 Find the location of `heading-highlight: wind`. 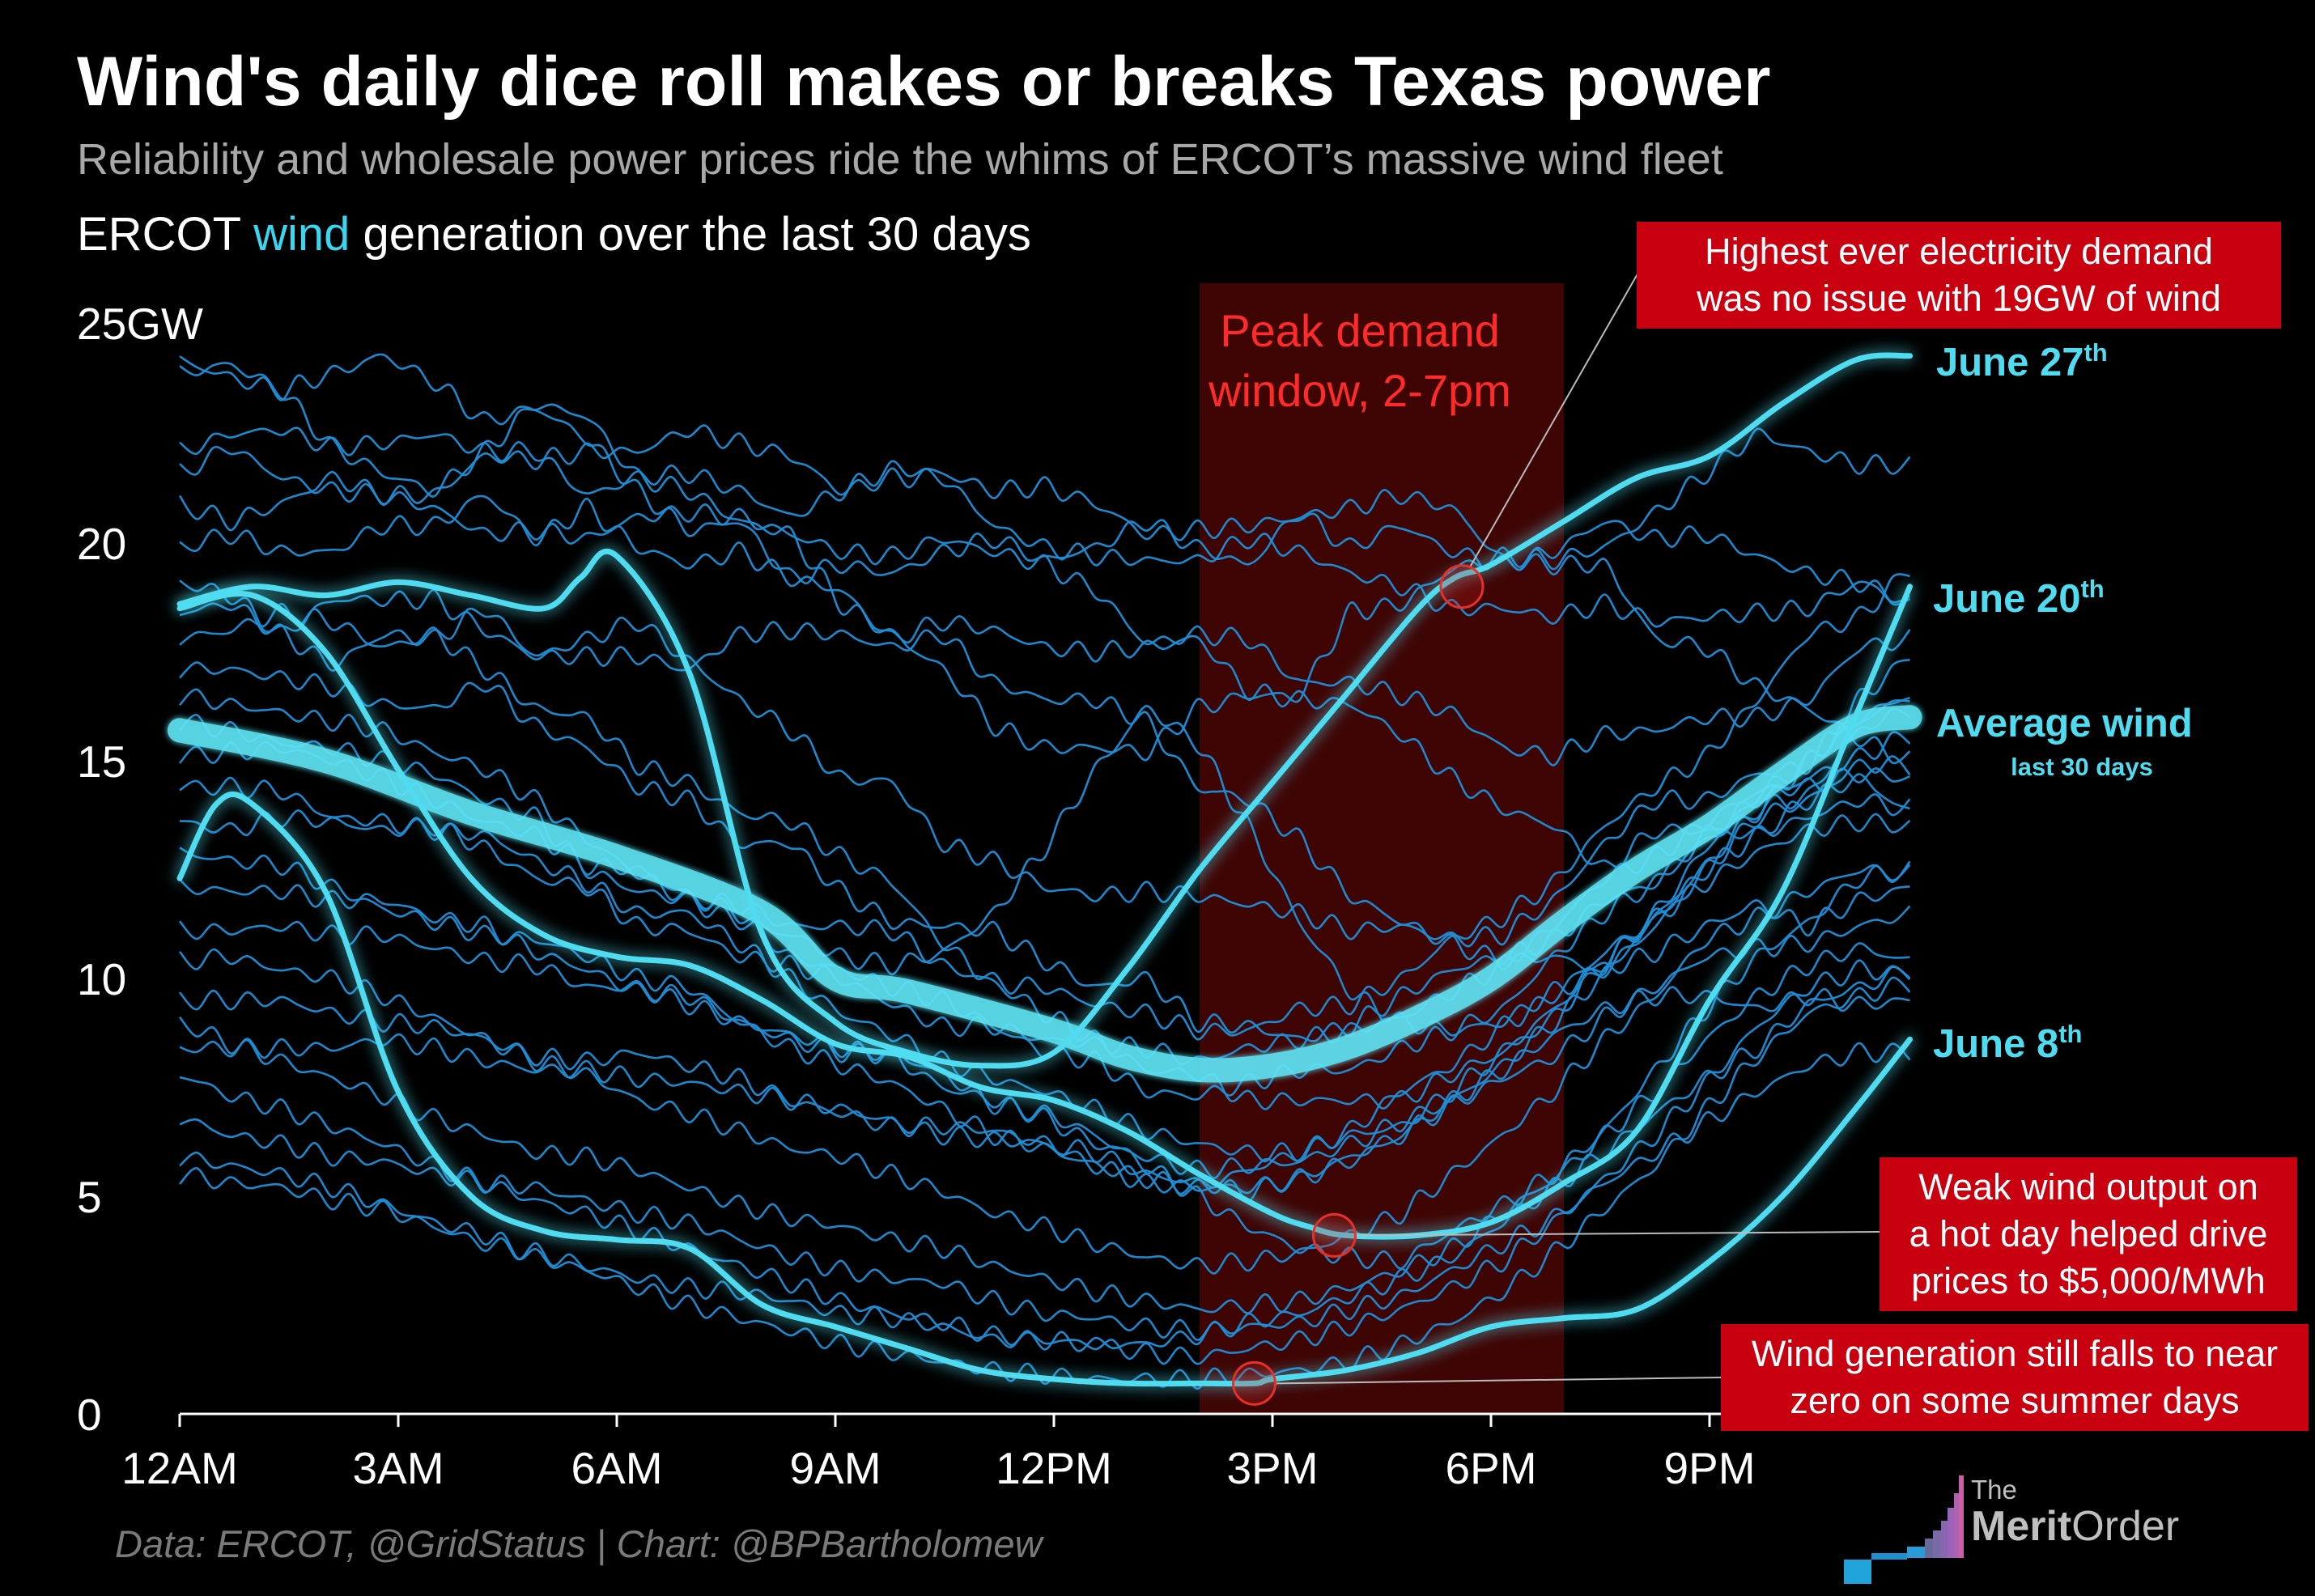

heading-highlight: wind is located at coordinates (301, 235).